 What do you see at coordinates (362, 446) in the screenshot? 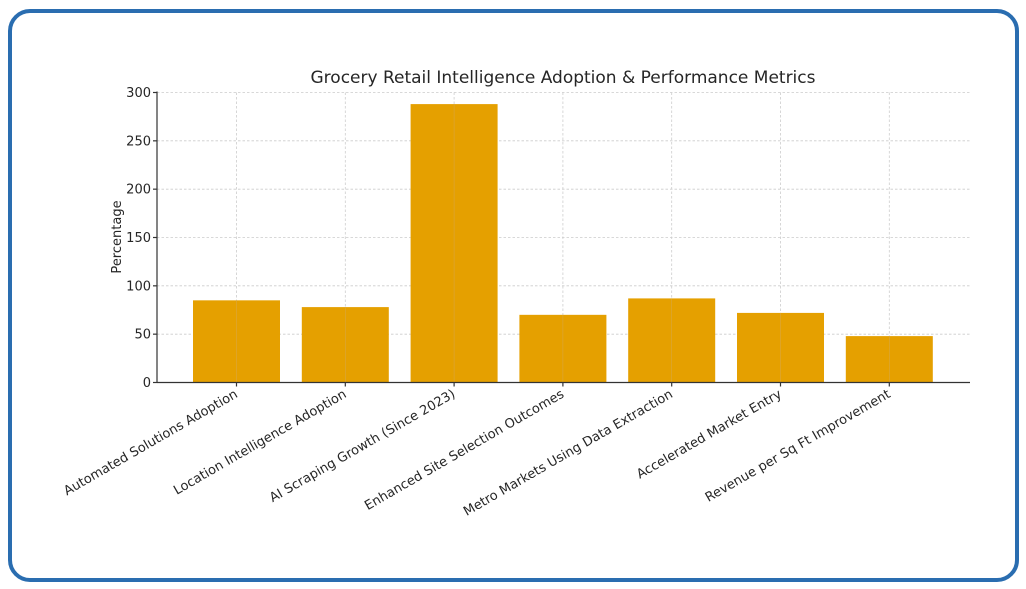
I see `x-tick-label: AI Scraping Growth (Since 2023)` at bounding box center [362, 446].